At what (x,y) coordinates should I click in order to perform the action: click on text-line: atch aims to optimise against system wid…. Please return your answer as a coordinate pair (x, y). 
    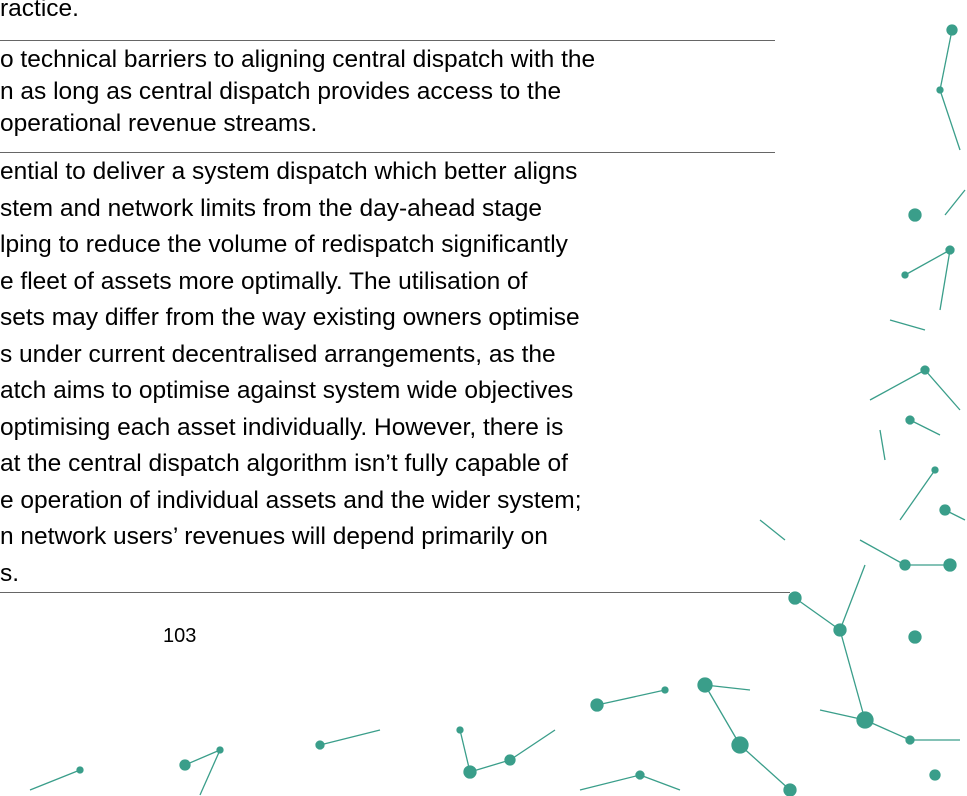
    Looking at the image, I should click on (287, 390).